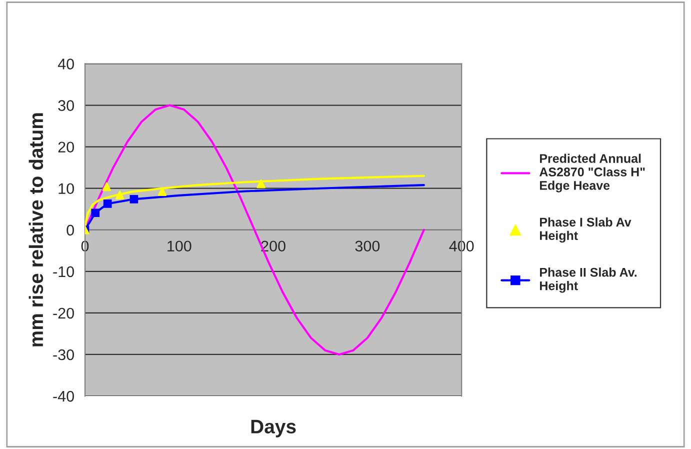 This screenshot has height=449, width=691. I want to click on x-tick-label: 100, so click(180, 246).